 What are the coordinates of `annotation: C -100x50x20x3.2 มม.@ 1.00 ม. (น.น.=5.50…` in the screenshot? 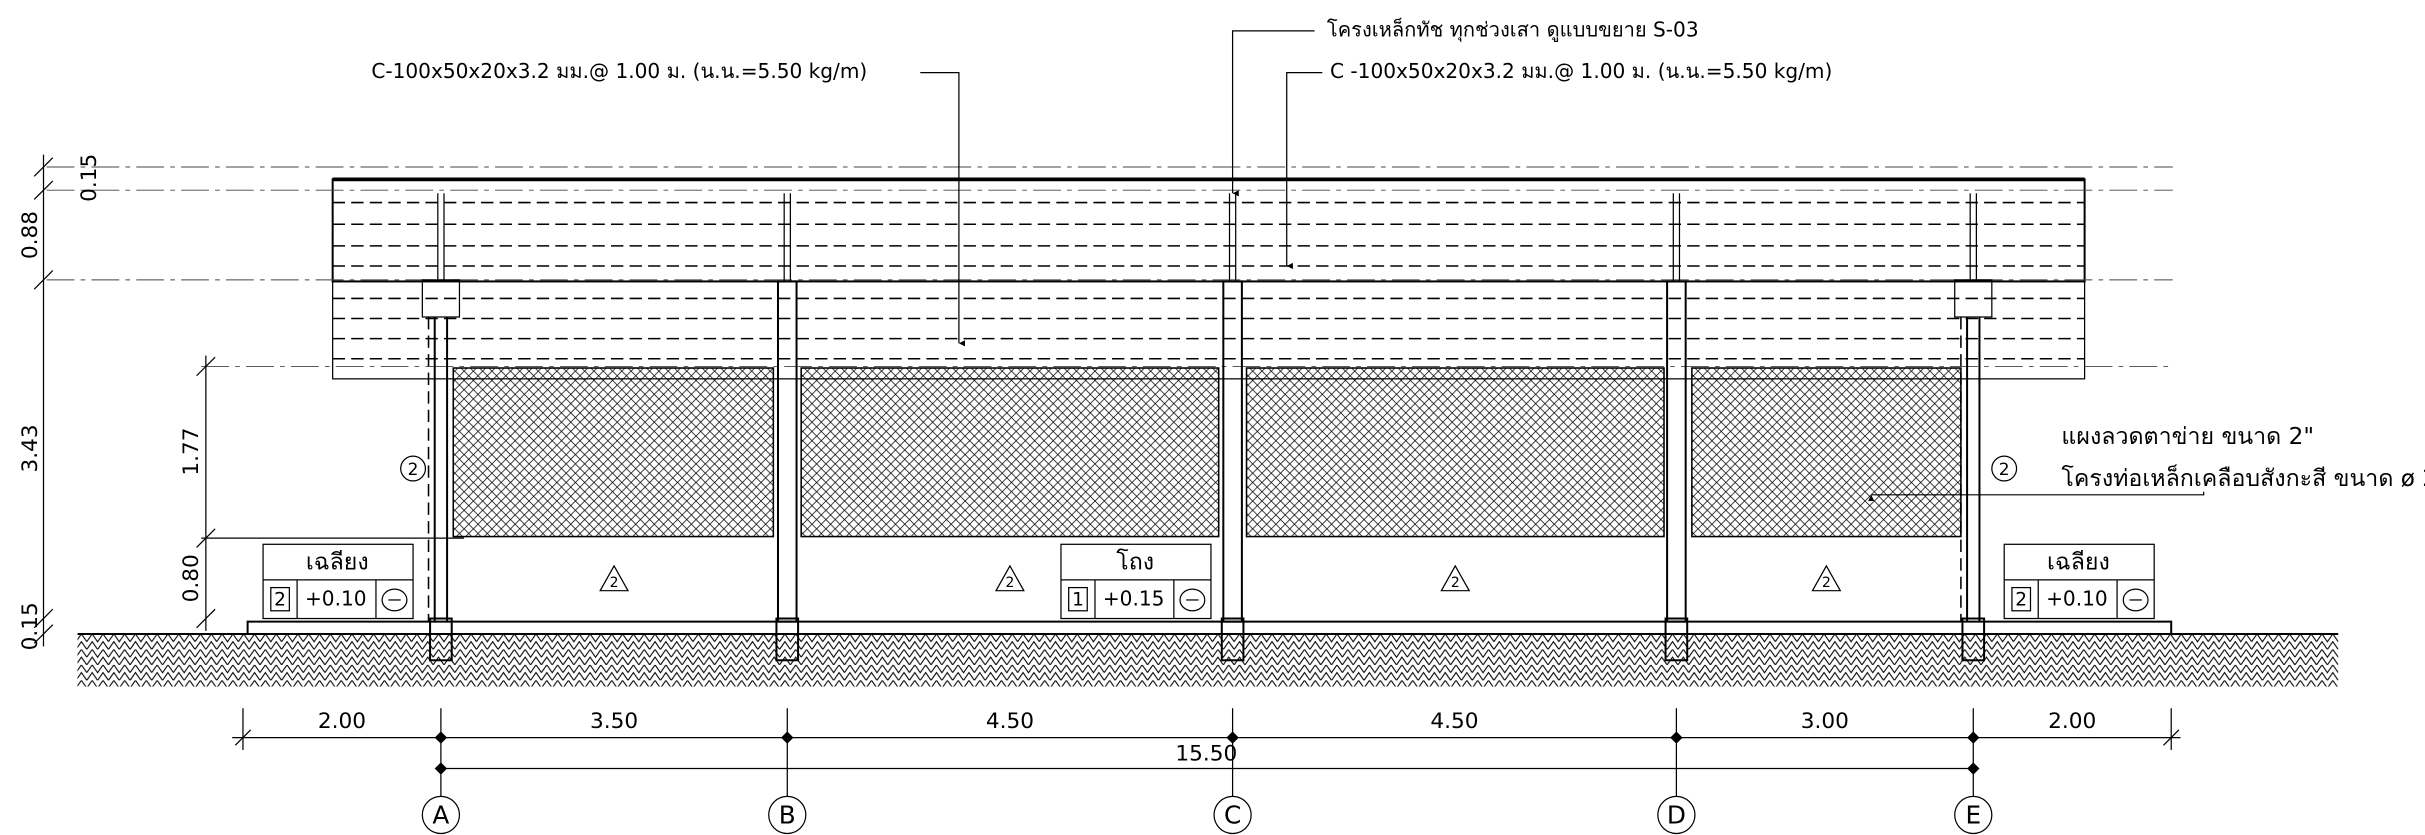 It's located at (1581, 71).